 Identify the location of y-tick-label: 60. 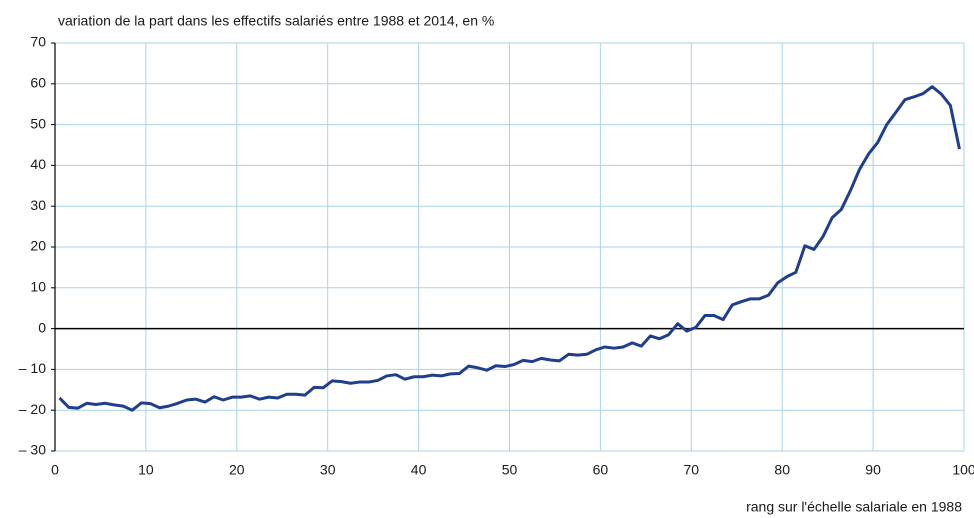
(38, 83).